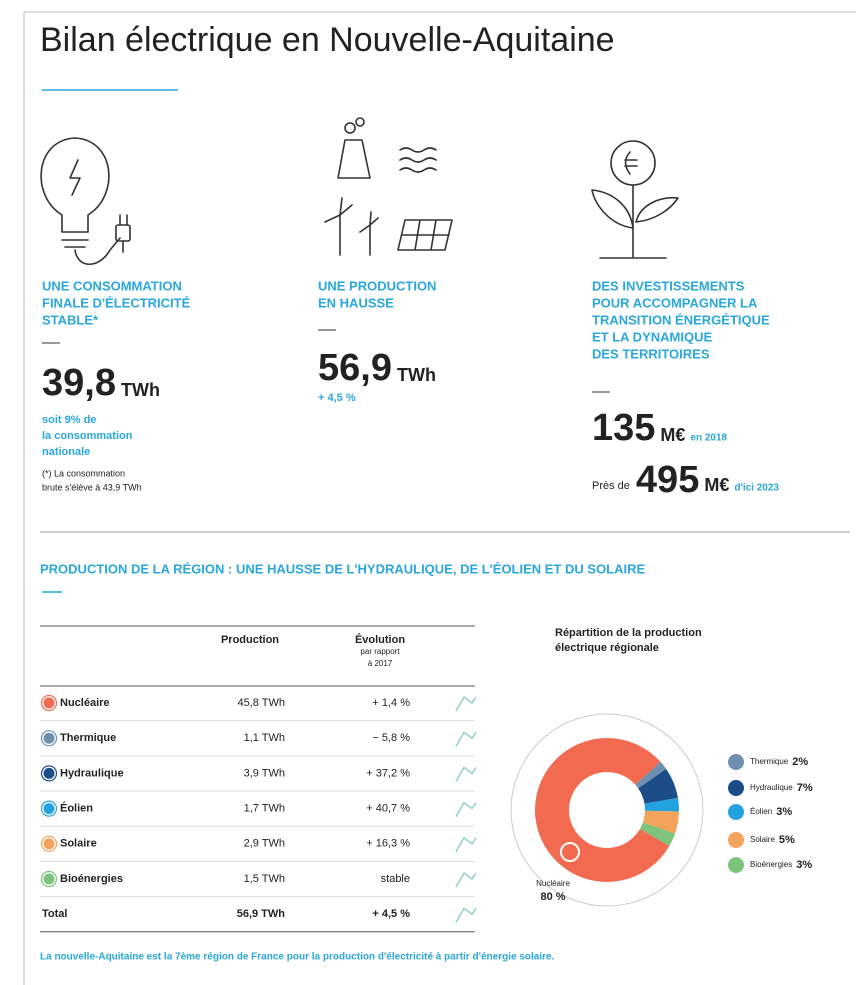 This screenshot has width=856, height=985. Describe the element at coordinates (771, 864) in the screenshot. I see `legend-name: Bioénergies` at that location.